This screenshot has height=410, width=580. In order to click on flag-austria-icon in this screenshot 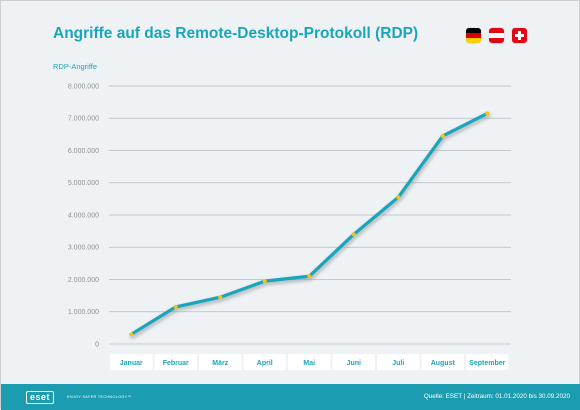, I will do `click(496, 35)`.